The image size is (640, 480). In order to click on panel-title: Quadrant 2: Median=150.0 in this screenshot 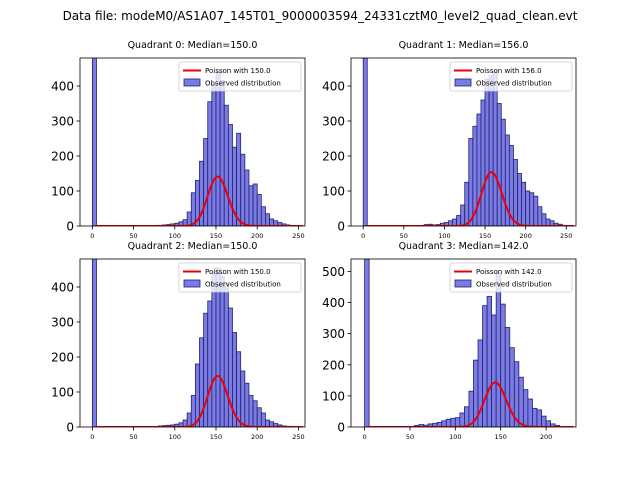, I will do `click(193, 246)`.